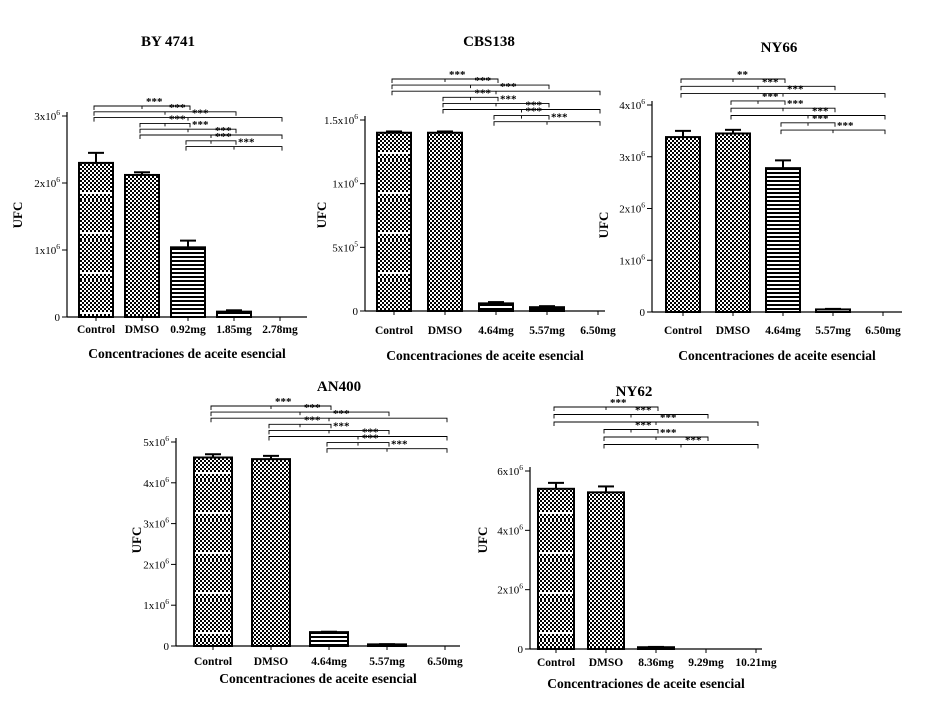 The image size is (934, 708). Describe the element at coordinates (656, 663) in the screenshot. I see `x-tick-label: 8.36mg` at that location.